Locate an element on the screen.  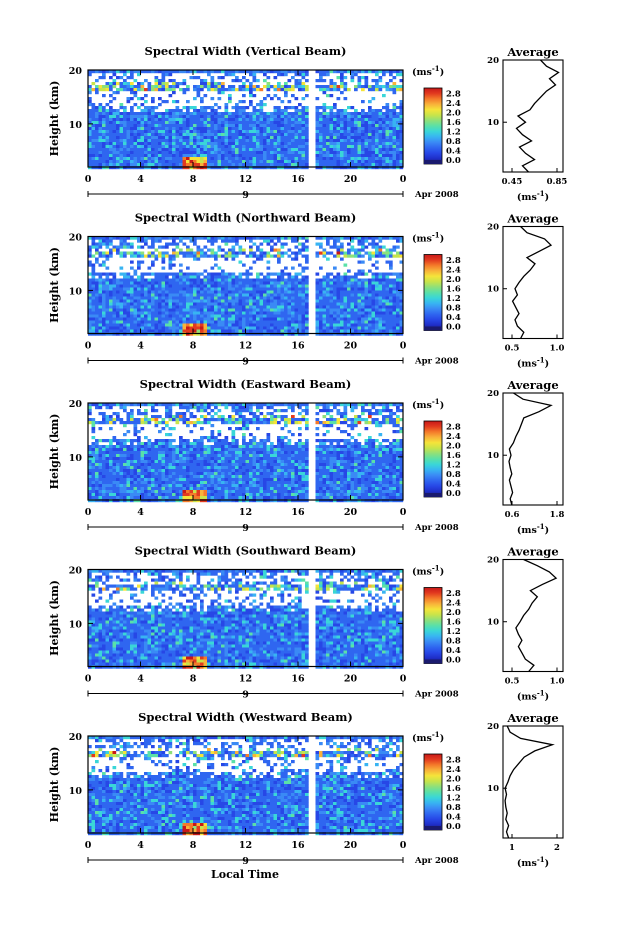
unit-exp: -1 is located at coordinates (436, 235).